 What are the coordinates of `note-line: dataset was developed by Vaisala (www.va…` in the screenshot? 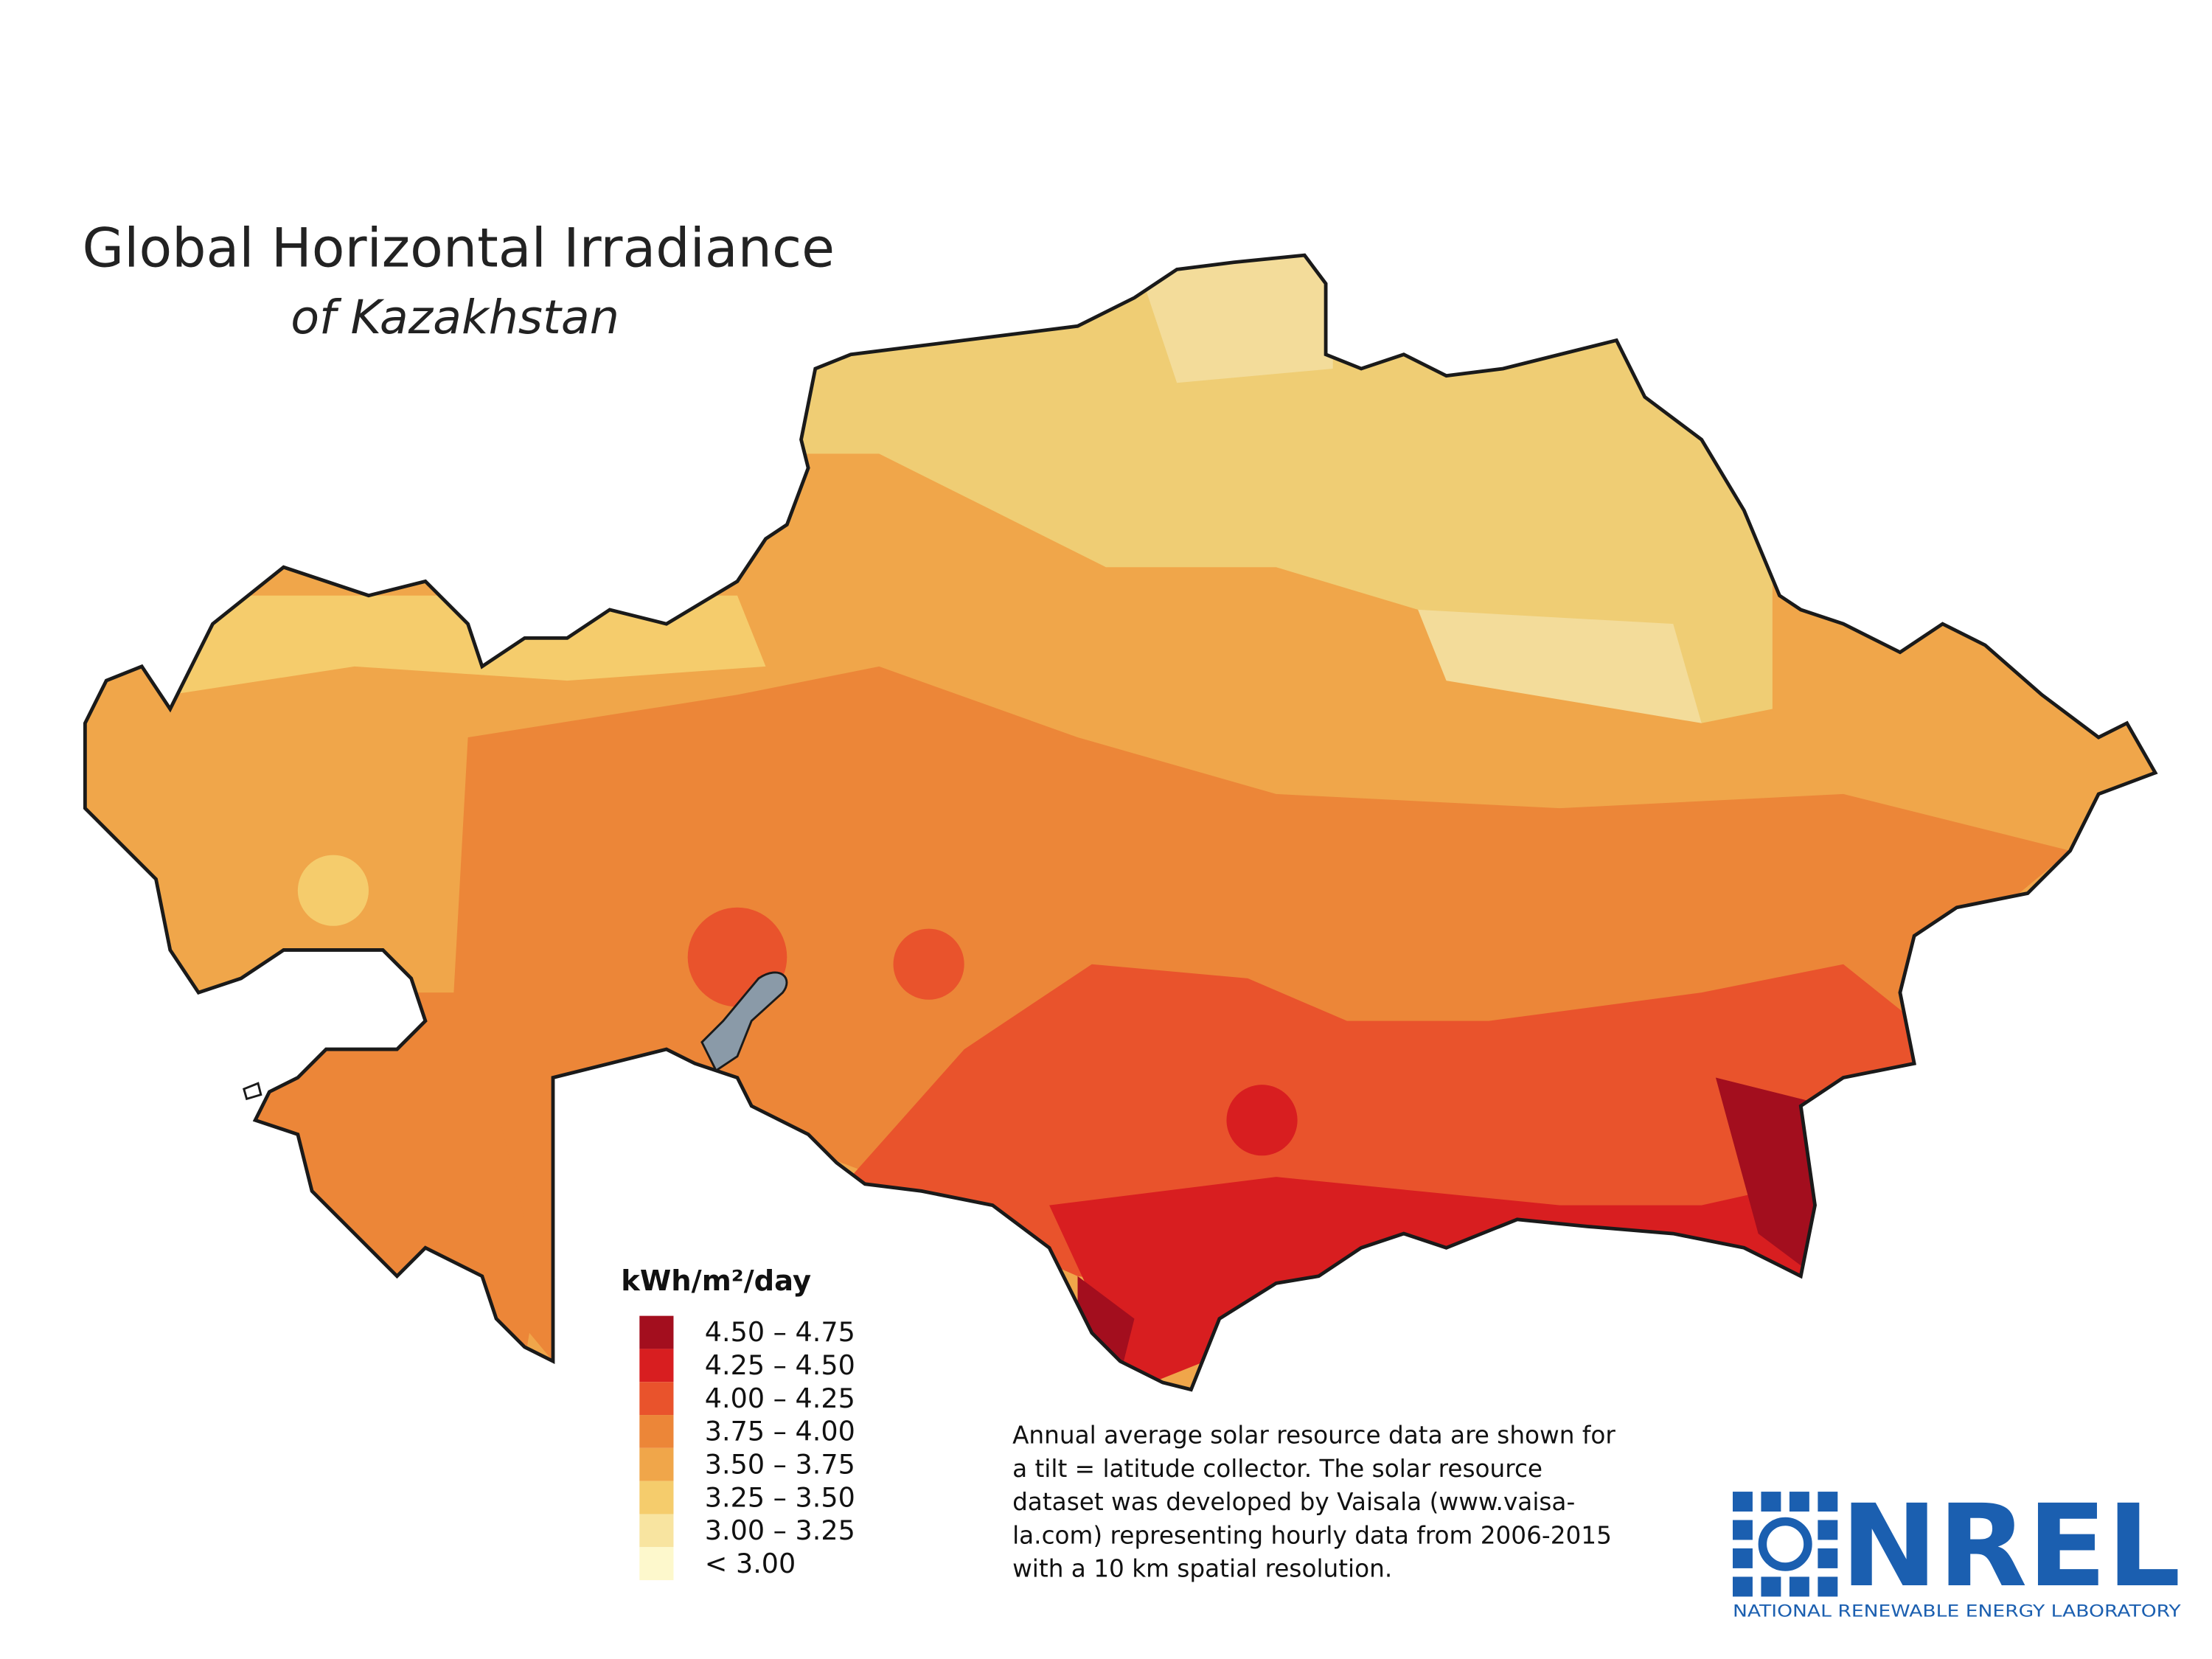 It's located at (1293, 1502).